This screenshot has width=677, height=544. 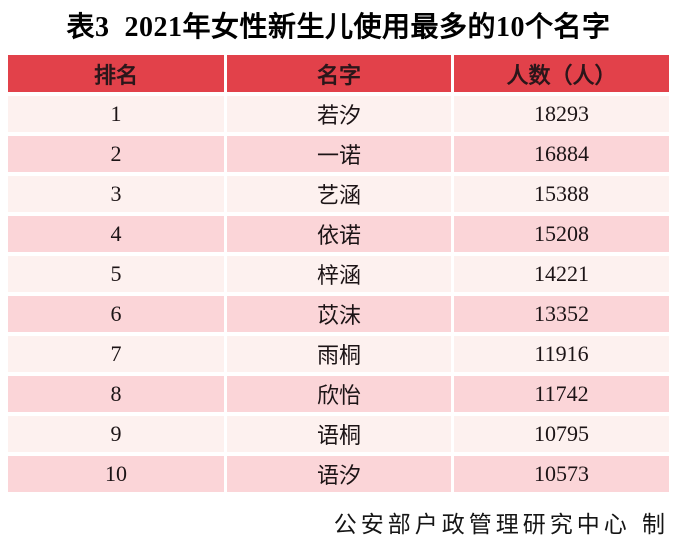 I want to click on count-cell: 15388, so click(x=561, y=194).